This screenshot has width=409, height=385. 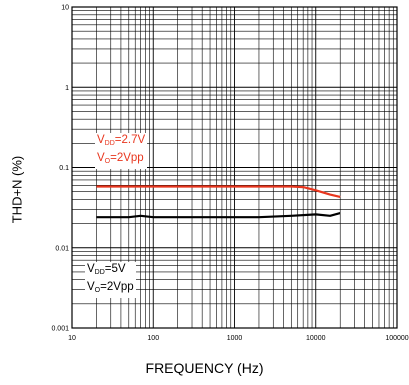 I want to click on y-tick-label: 10, so click(x=65, y=8).